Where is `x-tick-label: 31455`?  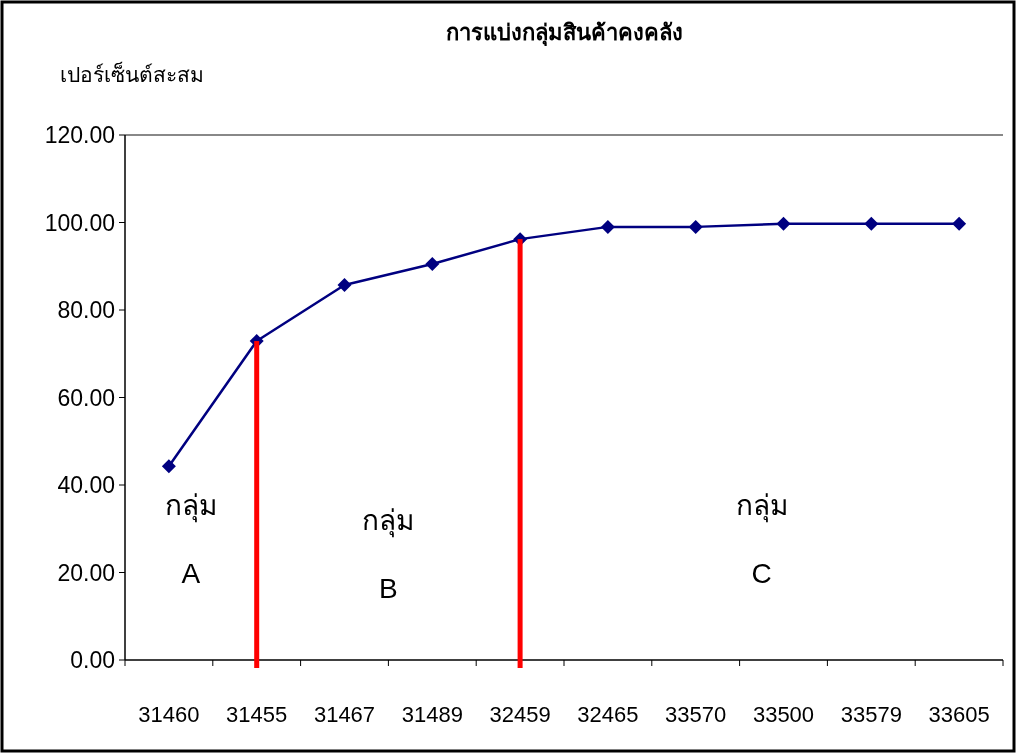 x-tick-label: 31455 is located at coordinates (257, 714).